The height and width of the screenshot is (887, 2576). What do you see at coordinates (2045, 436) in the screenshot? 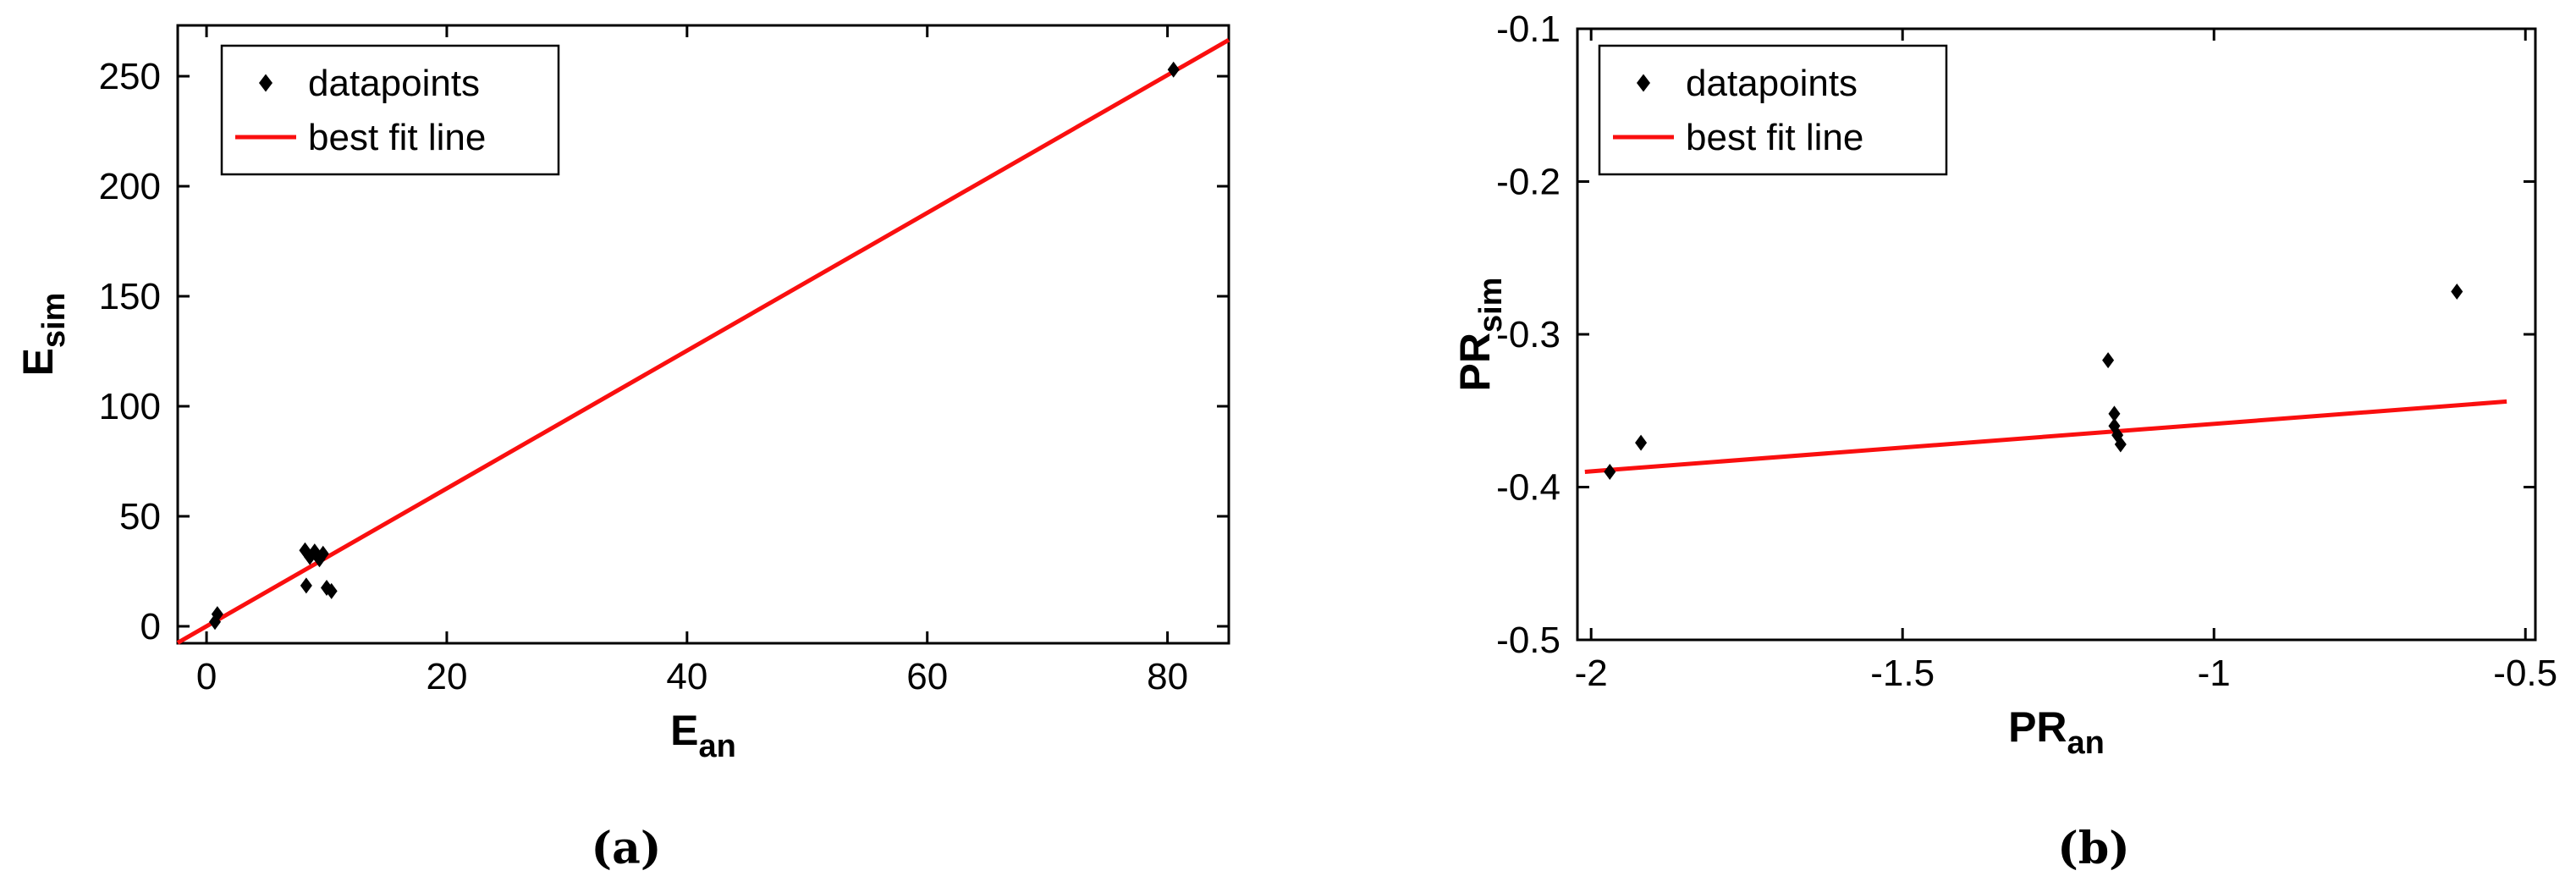
I see `best-fit-line` at bounding box center [2045, 436].